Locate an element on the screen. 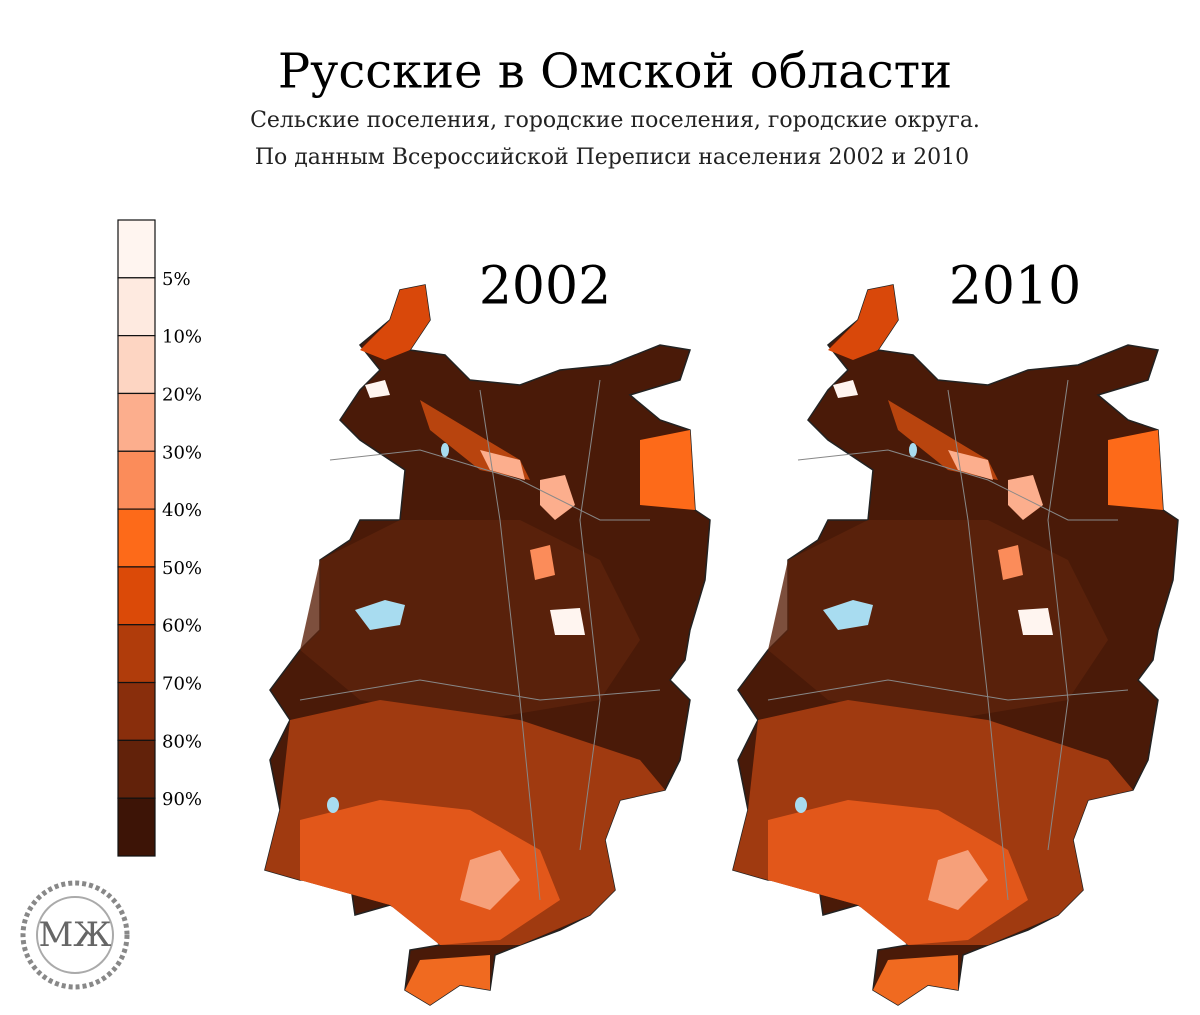 Image resolution: width=1200 pixels, height=1015 pixels. legend-label: 20% is located at coordinates (182, 394).